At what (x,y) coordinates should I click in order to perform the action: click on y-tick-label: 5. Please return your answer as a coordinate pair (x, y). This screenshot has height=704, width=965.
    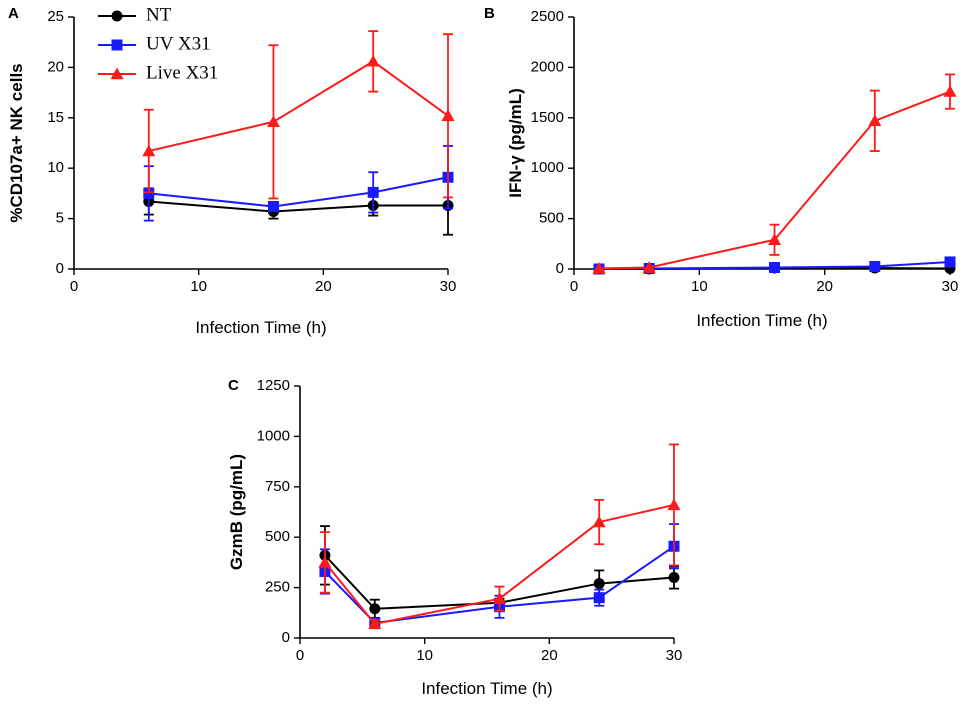
    Looking at the image, I should click on (60, 218).